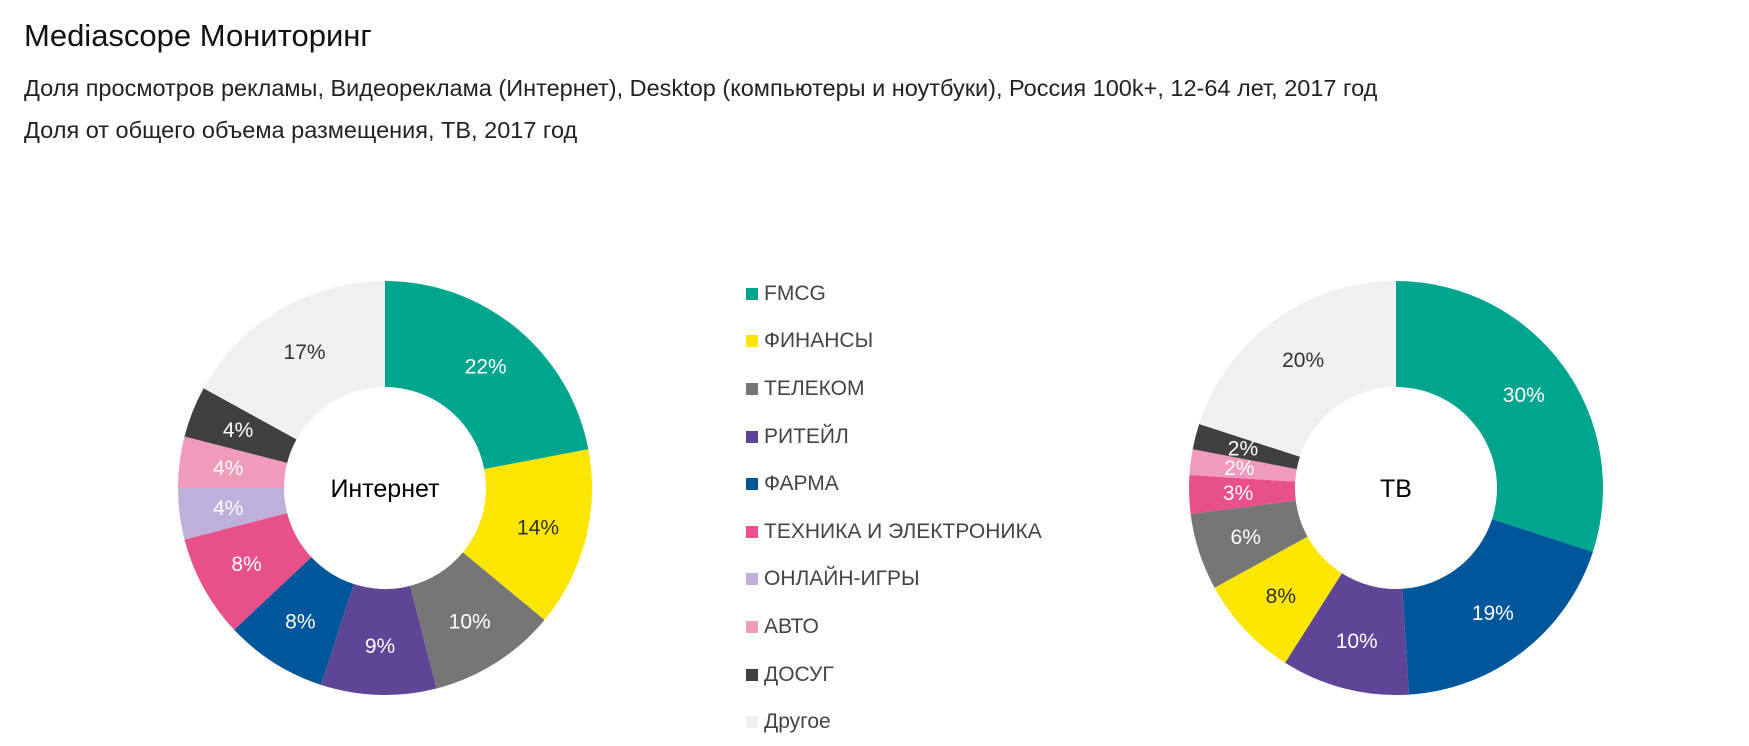 This screenshot has height=746, width=1749. Describe the element at coordinates (1246, 537) in the screenshot. I see `data-label: 6%` at that location.